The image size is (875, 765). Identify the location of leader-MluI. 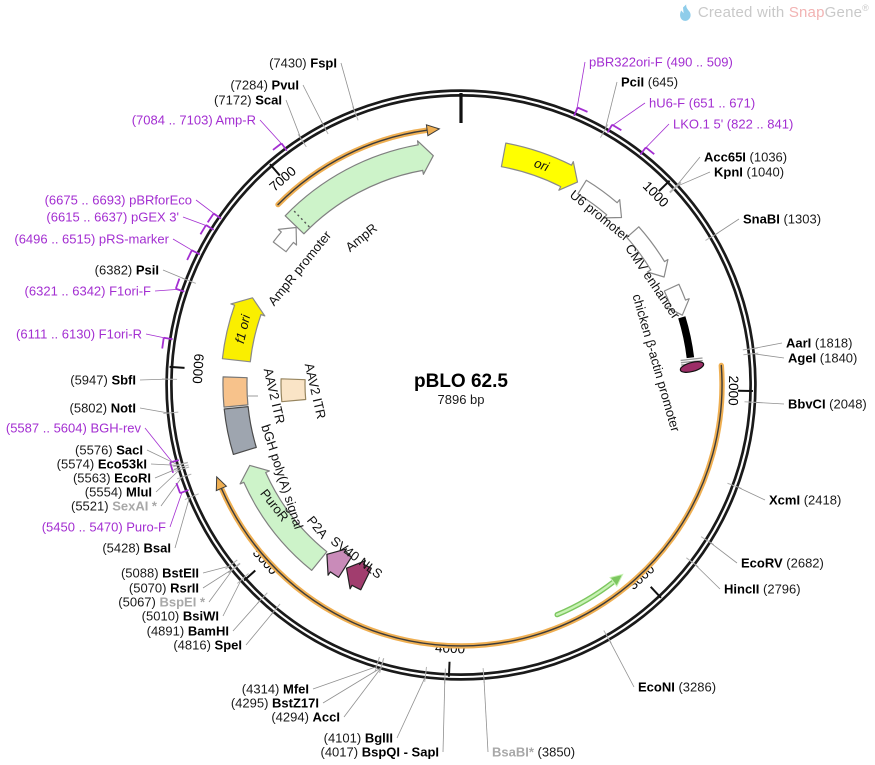
(168, 481).